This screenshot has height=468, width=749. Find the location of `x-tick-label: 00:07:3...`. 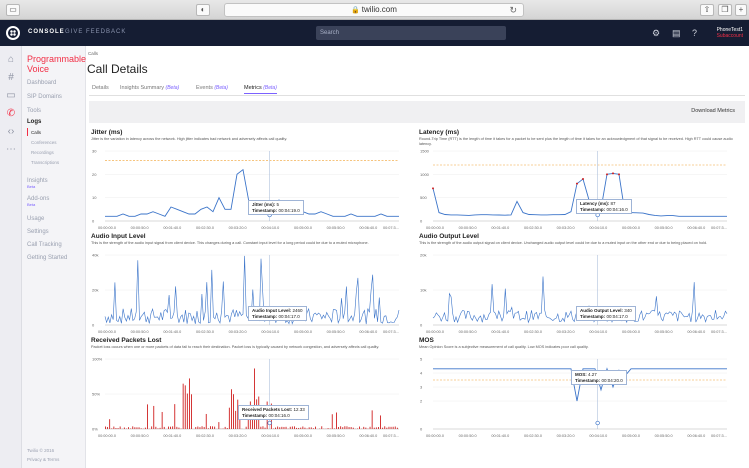

x-tick-label: 00:07:3... is located at coordinates (719, 228).